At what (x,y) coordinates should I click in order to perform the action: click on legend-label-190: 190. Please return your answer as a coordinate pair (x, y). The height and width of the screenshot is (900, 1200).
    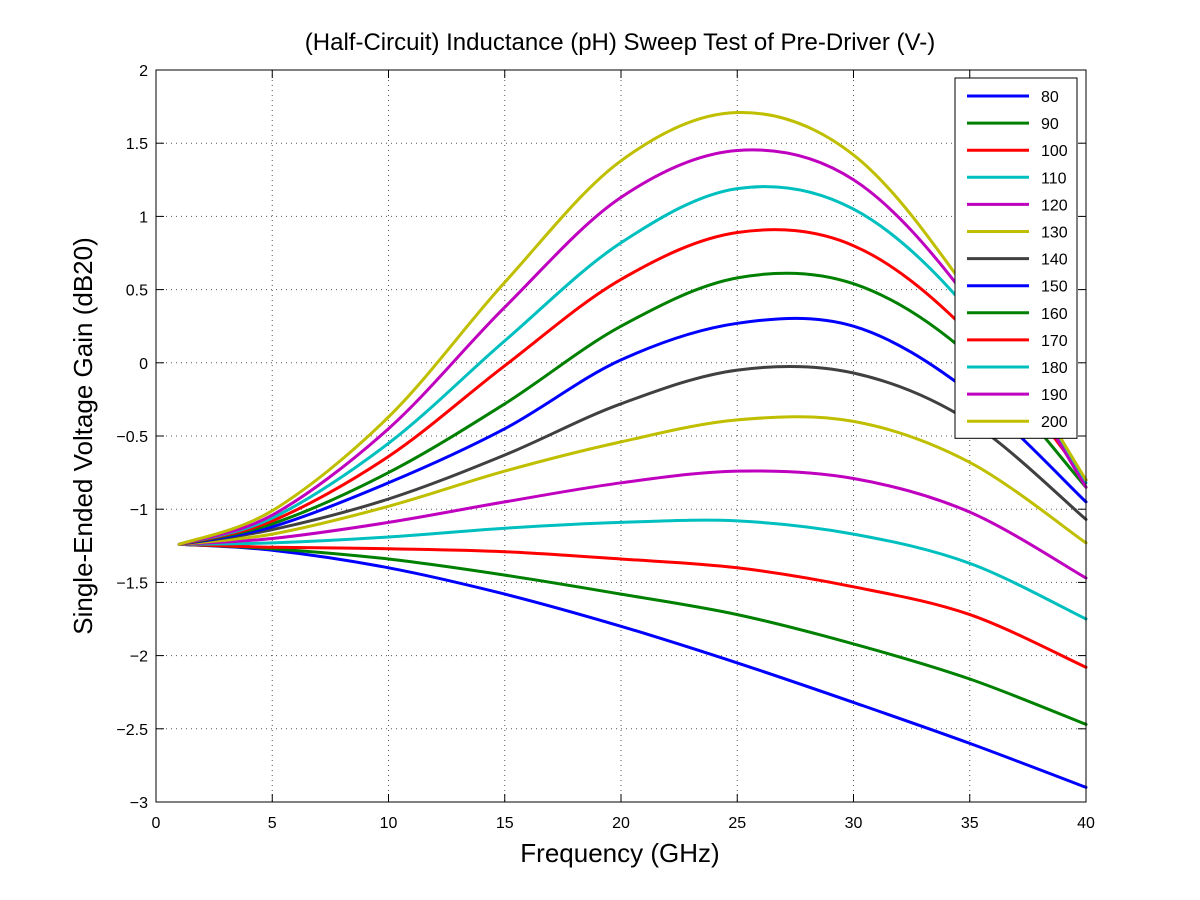
    Looking at the image, I should click on (1054, 395).